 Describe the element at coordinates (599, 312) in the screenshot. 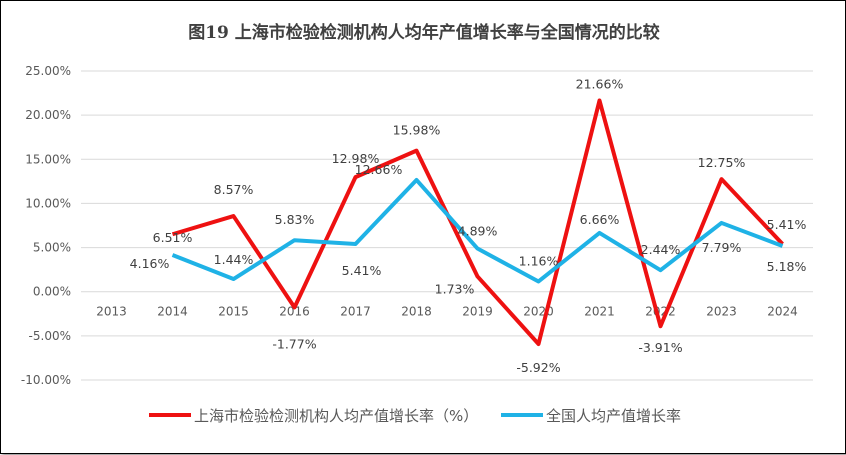

I see `x-tick-label: 2021` at that location.